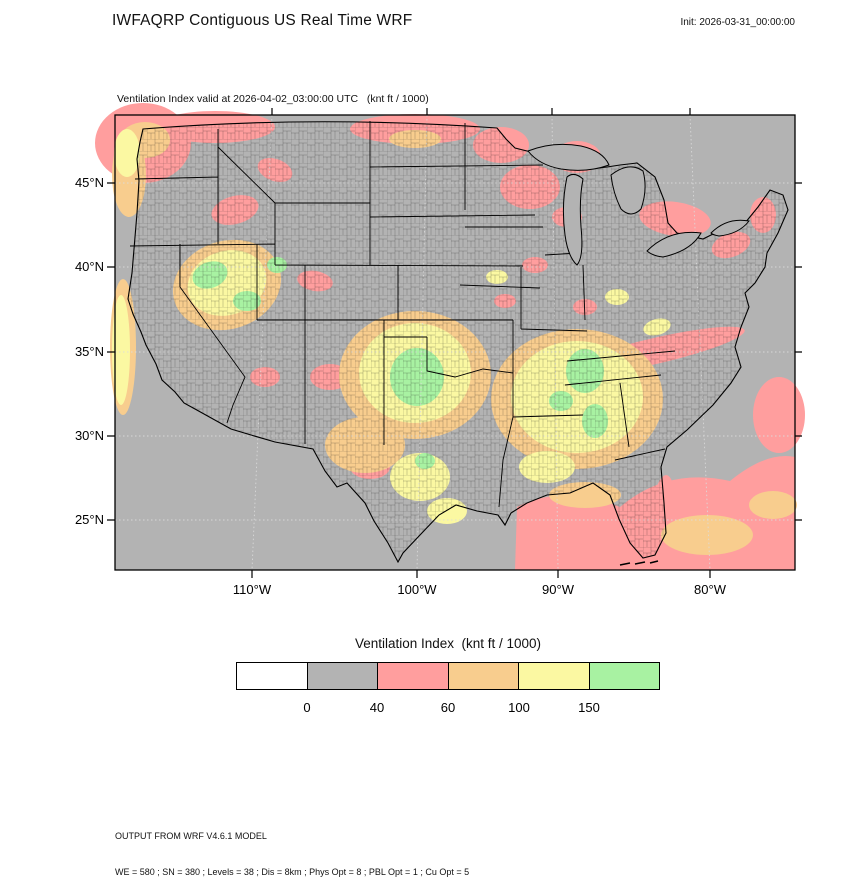 This screenshot has width=850, height=890. I want to click on legend-title: Ventilation Index (knt ft / 1000), so click(448, 643).